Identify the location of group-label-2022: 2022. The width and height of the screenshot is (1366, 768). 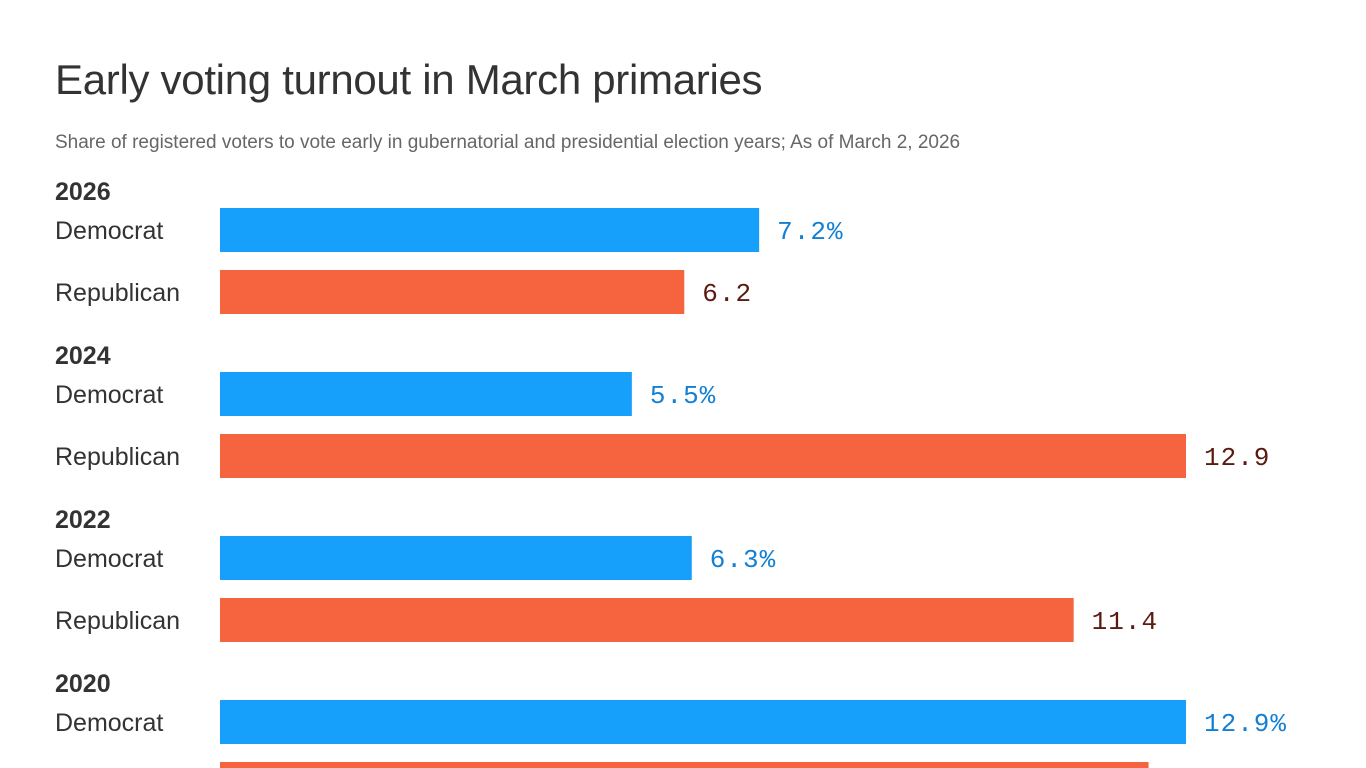
(83, 520).